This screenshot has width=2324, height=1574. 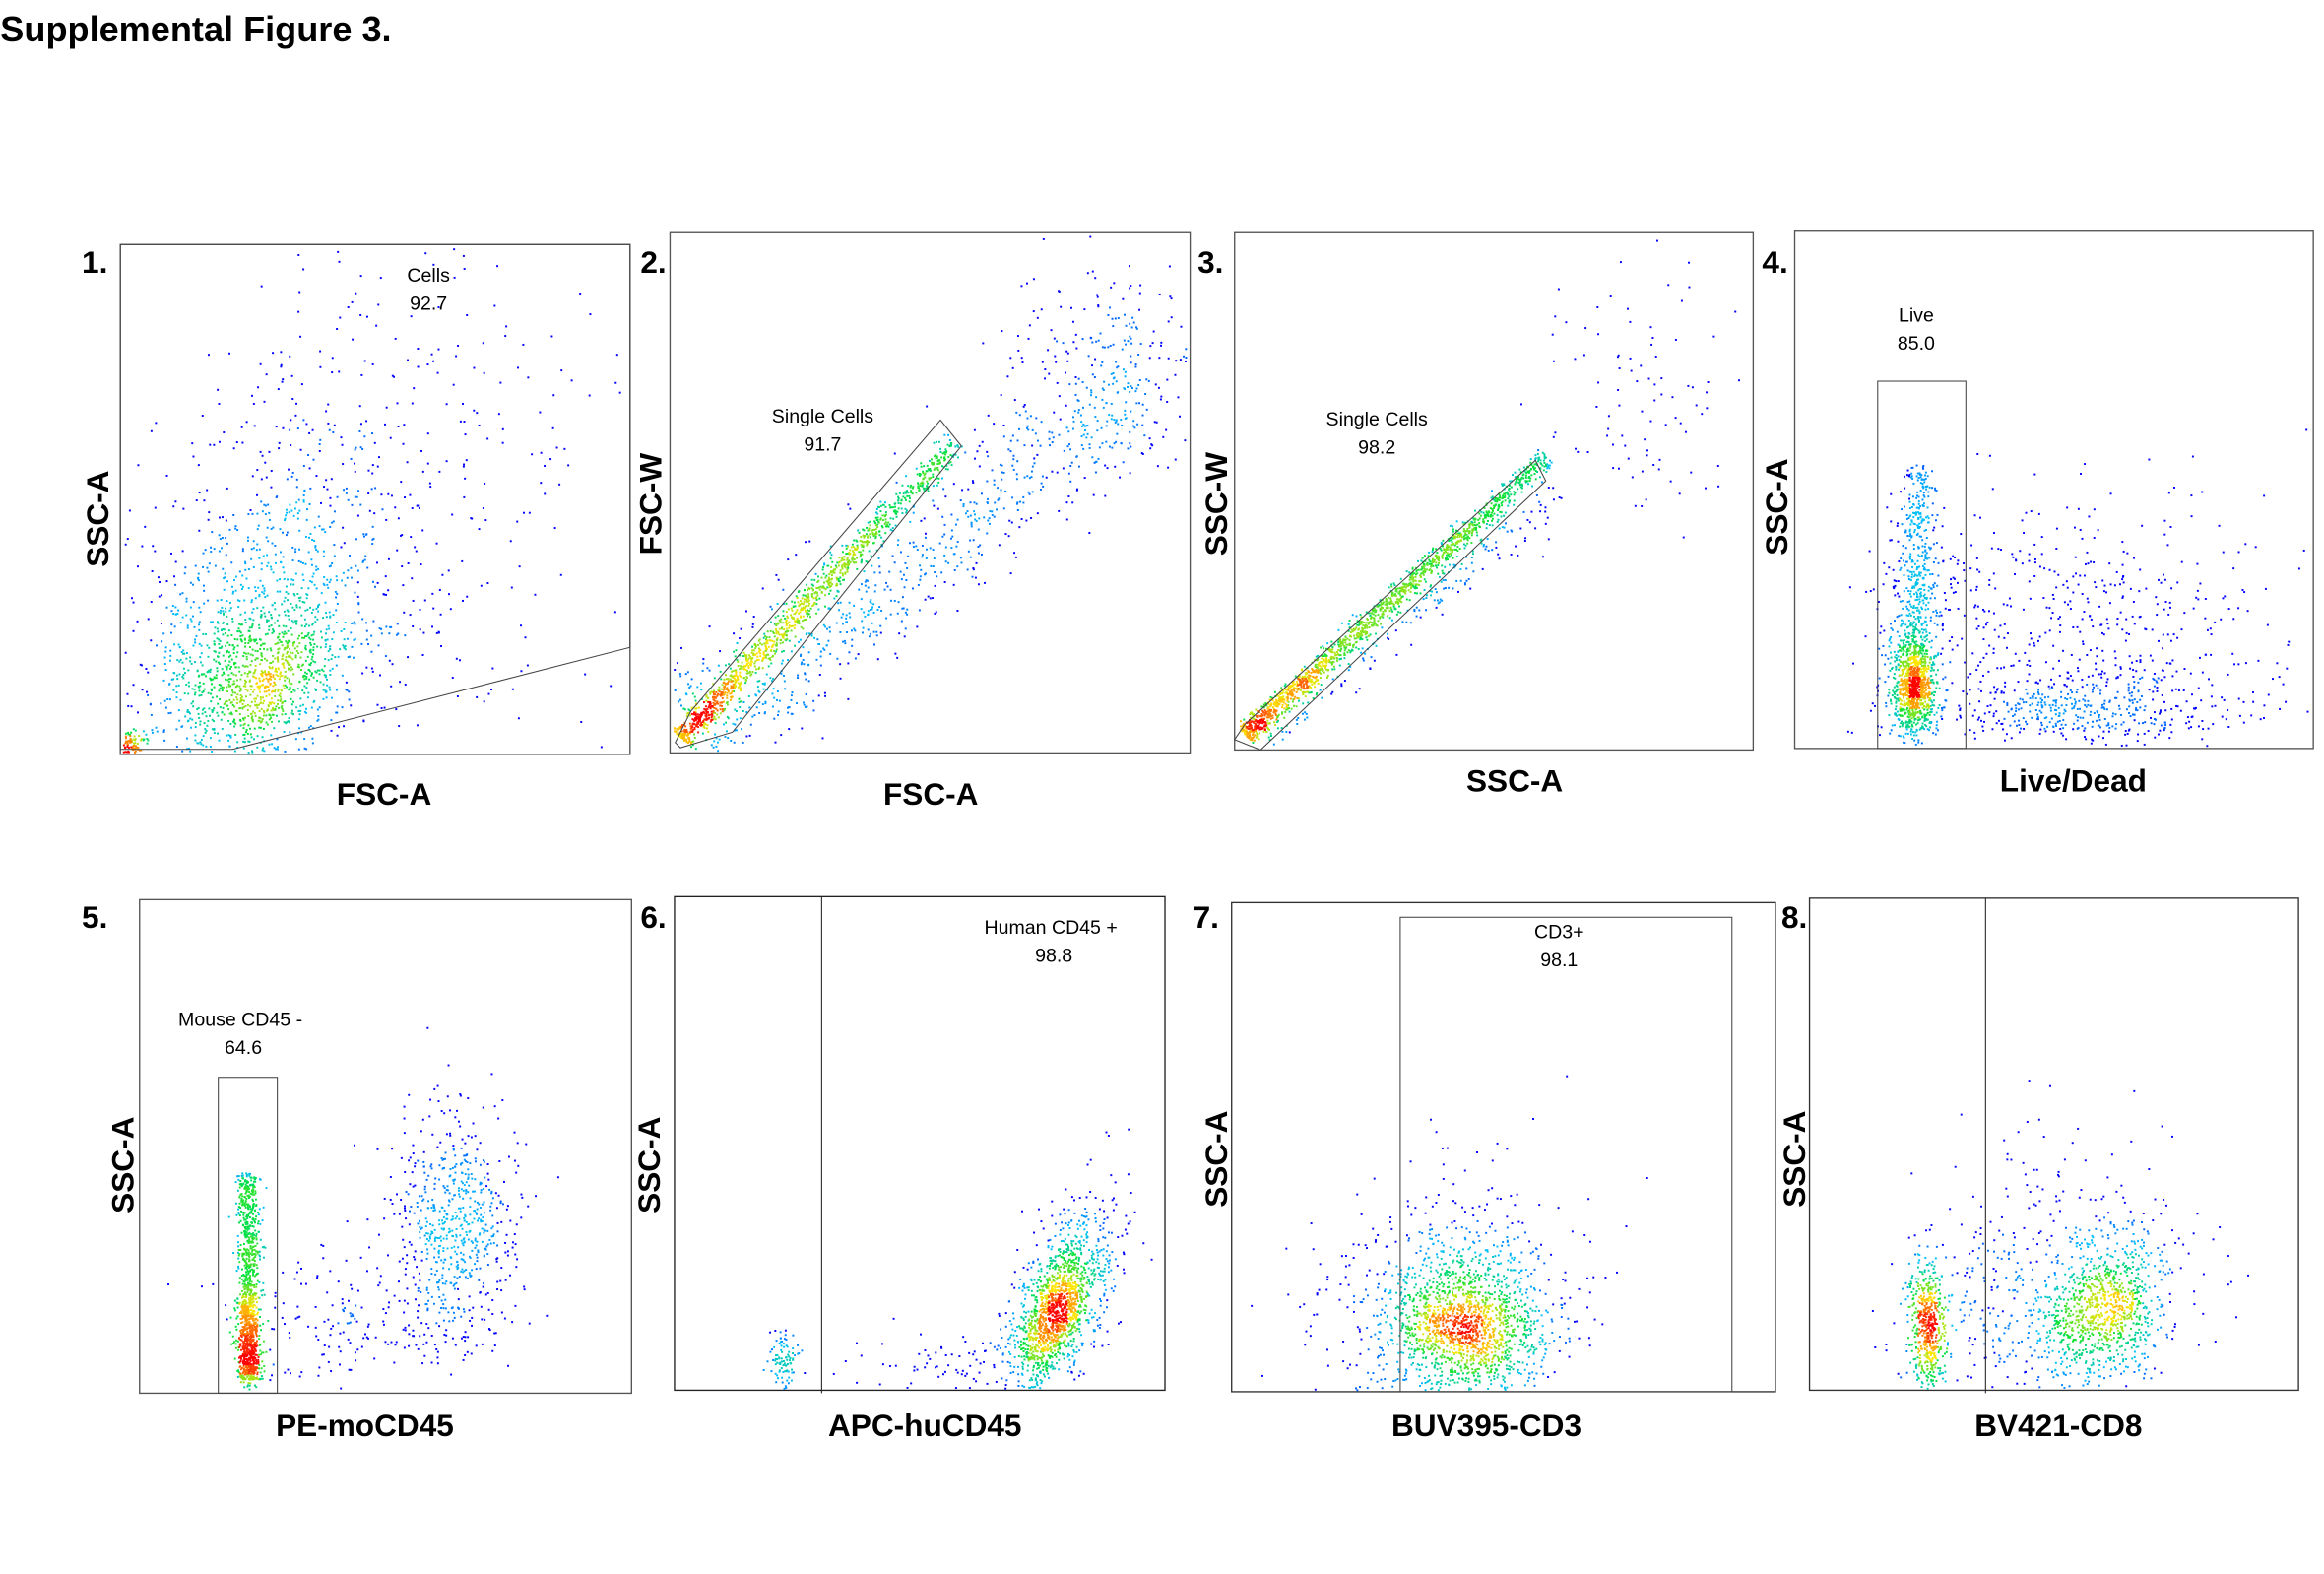 What do you see at coordinates (98, 519) in the screenshot?
I see `y-axis-label: SSC-A` at bounding box center [98, 519].